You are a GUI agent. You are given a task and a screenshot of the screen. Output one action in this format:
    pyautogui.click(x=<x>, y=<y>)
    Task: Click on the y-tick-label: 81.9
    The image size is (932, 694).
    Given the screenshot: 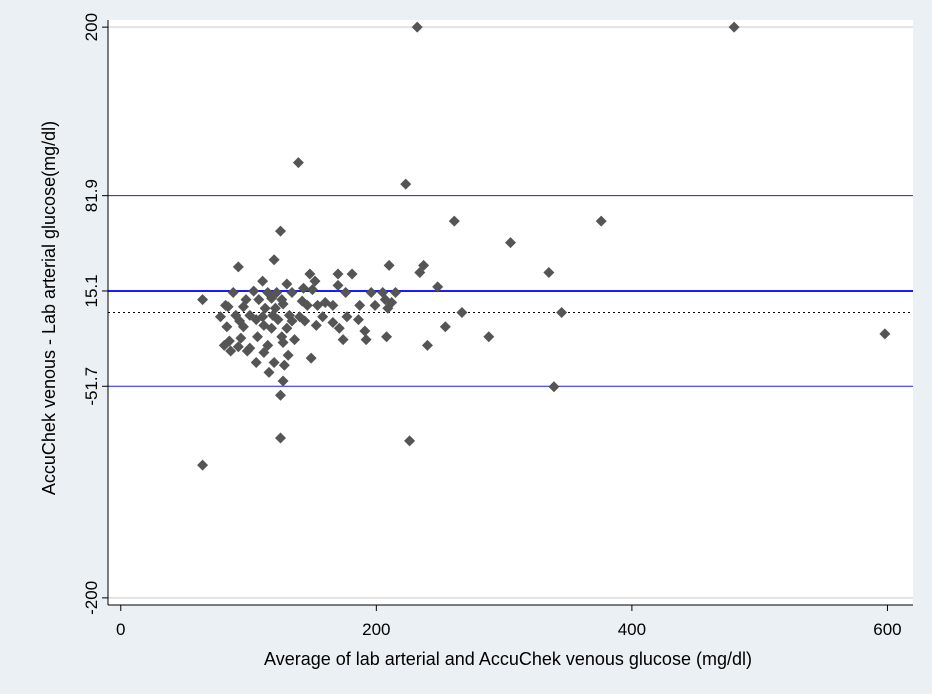 What is the action you would take?
    pyautogui.click(x=91, y=195)
    